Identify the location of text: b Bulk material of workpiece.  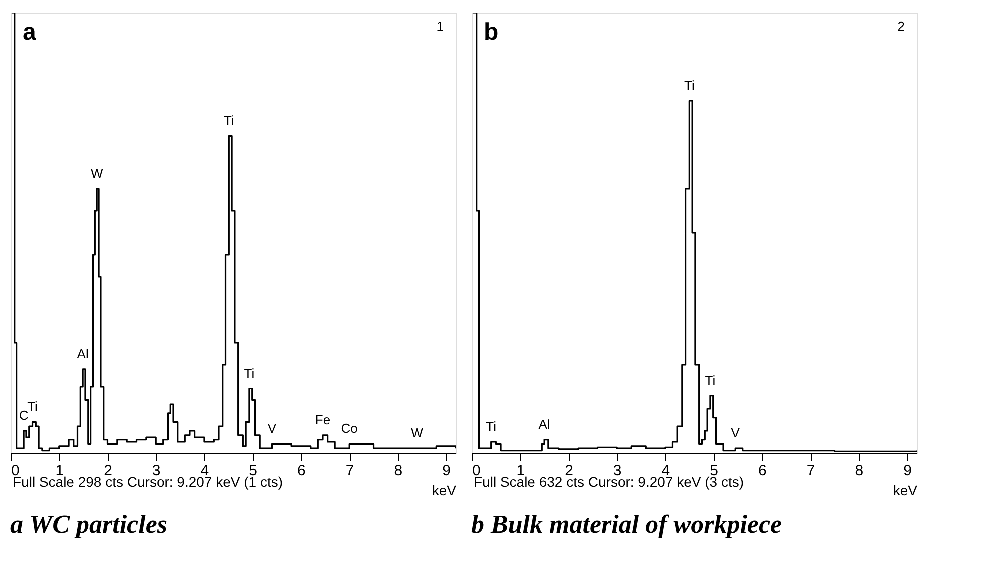
(627, 524).